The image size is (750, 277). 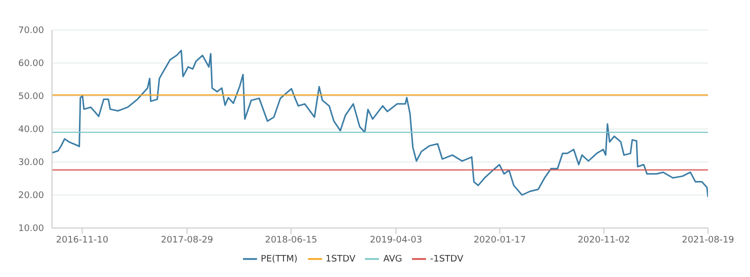 I want to click on x-tick-label: 2021-08-19, so click(x=708, y=240).